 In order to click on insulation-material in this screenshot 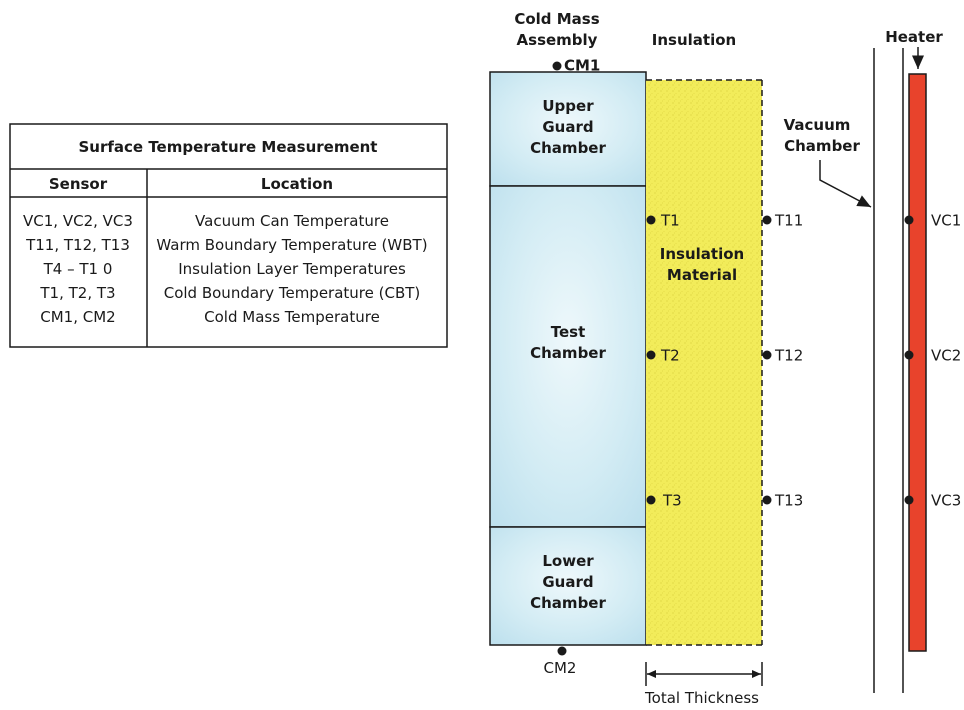, I will do `click(704, 362)`.